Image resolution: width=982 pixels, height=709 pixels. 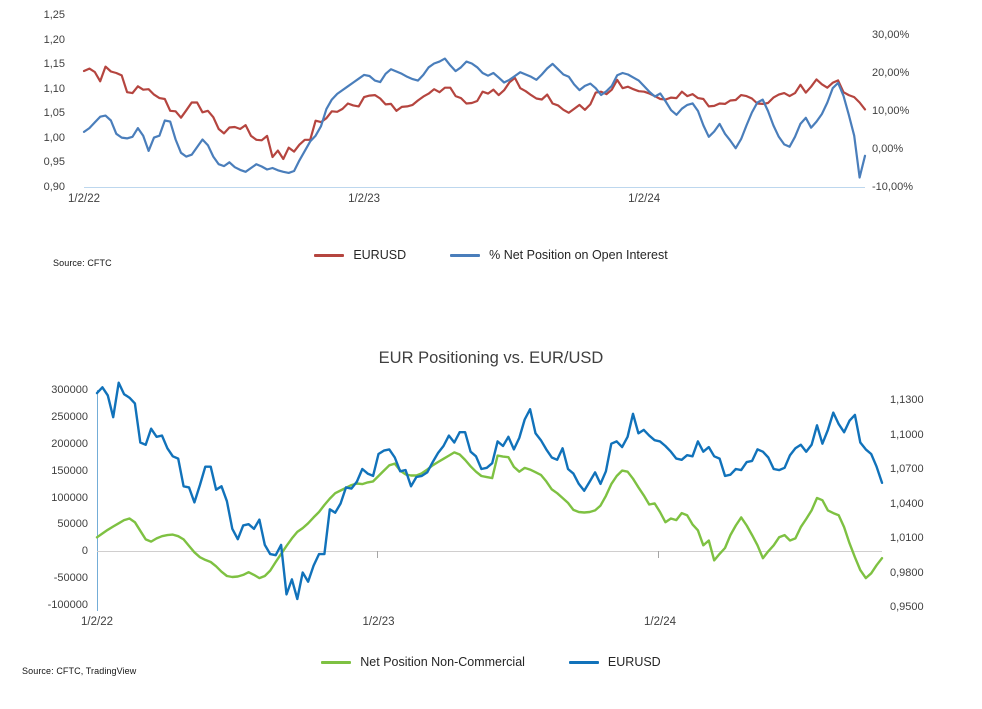 What do you see at coordinates (634, 662) in the screenshot?
I see `legend-label-eurusd-bottom: EURUSD` at bounding box center [634, 662].